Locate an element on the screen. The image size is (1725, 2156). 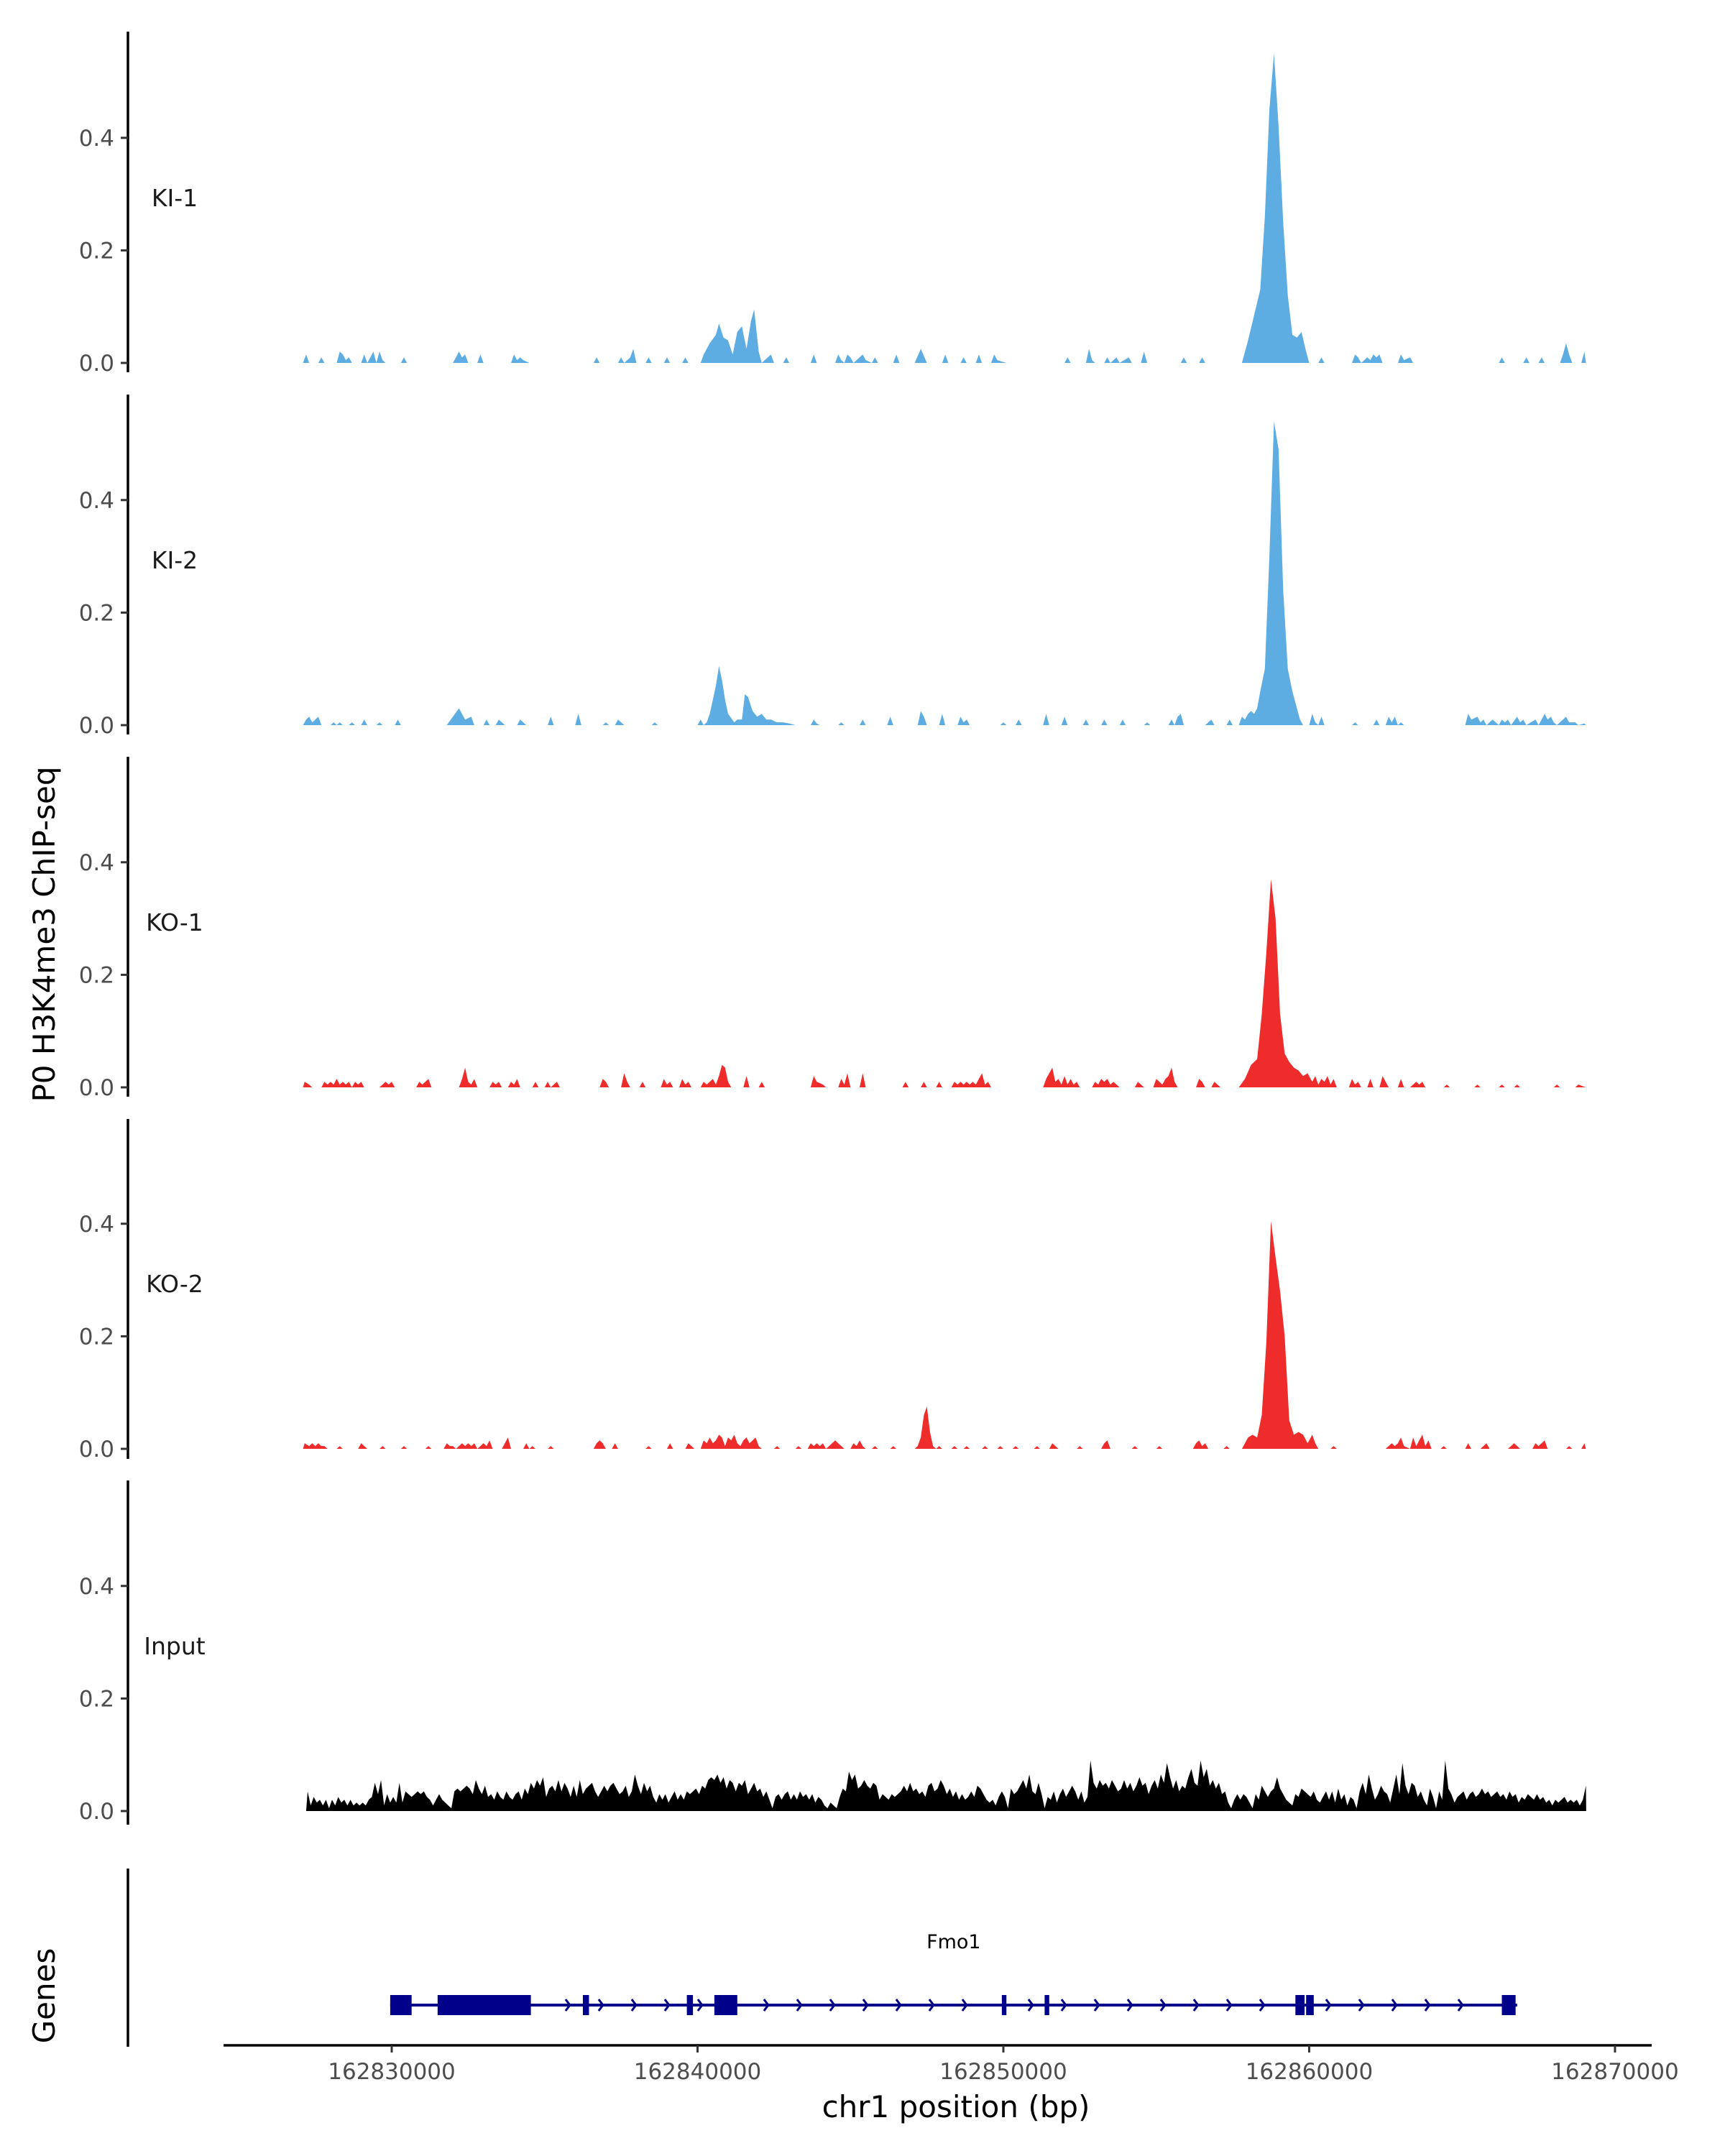
gene-track: Fmo1 is located at coordinates (821, 1958).